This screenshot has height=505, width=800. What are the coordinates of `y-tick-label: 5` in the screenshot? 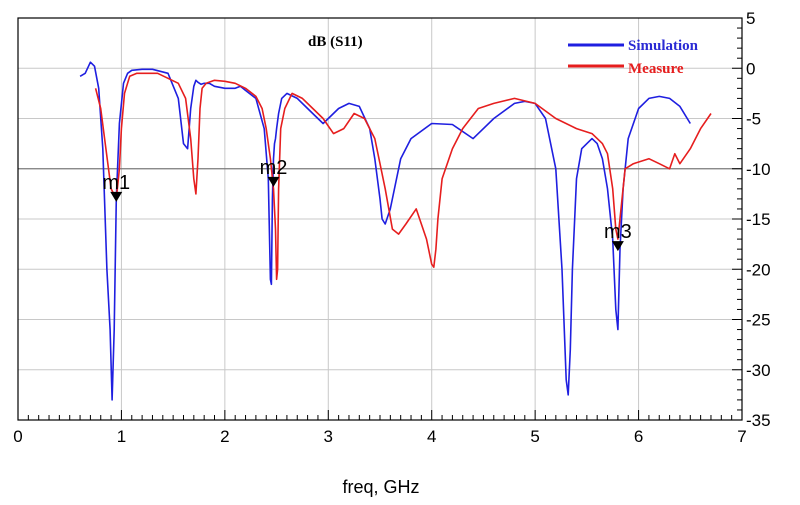 It's located at (750, 18).